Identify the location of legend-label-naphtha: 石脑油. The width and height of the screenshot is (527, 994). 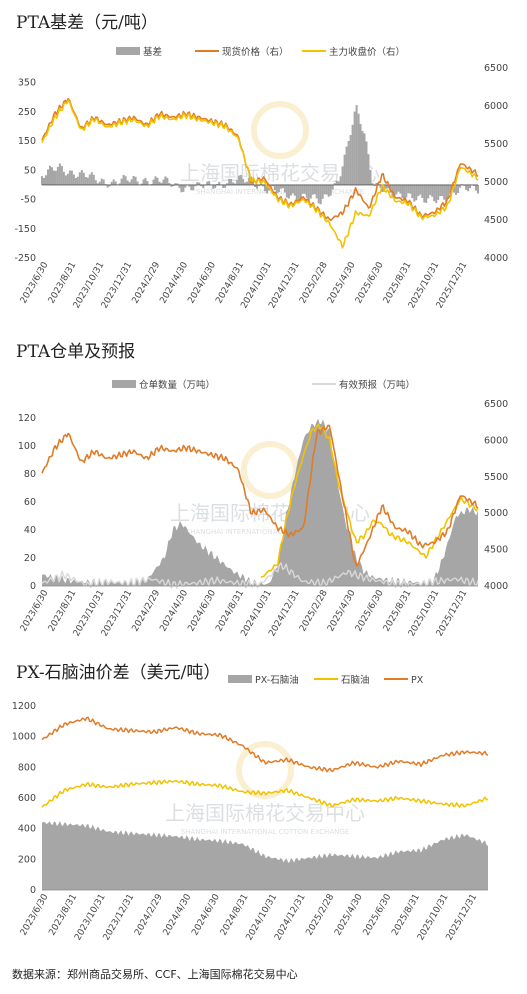
(355, 680).